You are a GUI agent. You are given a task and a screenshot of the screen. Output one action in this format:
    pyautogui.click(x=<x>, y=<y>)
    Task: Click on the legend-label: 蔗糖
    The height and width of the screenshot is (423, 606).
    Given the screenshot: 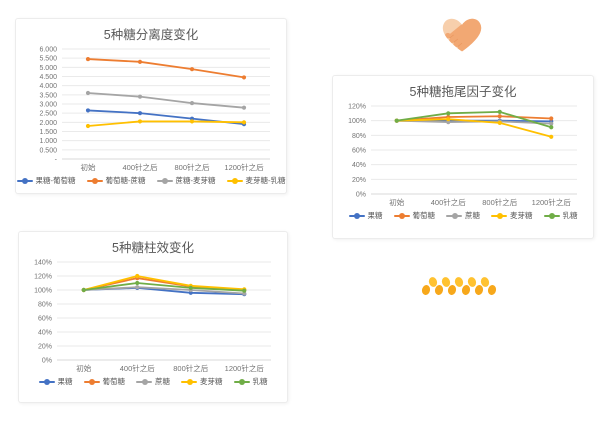 What is the action you would take?
    pyautogui.click(x=472, y=215)
    